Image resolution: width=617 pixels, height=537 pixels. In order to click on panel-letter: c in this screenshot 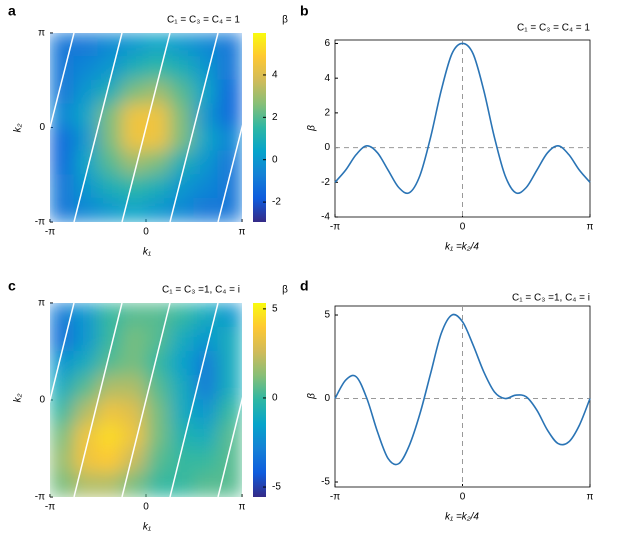, I will do `click(12, 286)`.